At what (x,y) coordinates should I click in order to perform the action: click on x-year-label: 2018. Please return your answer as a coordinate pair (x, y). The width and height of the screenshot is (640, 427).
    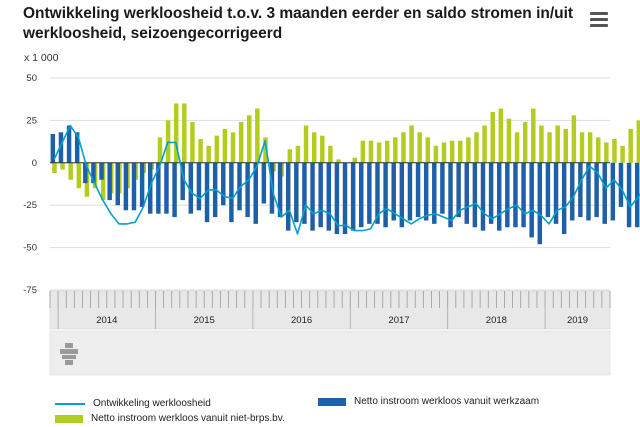
    Looking at the image, I should click on (496, 320).